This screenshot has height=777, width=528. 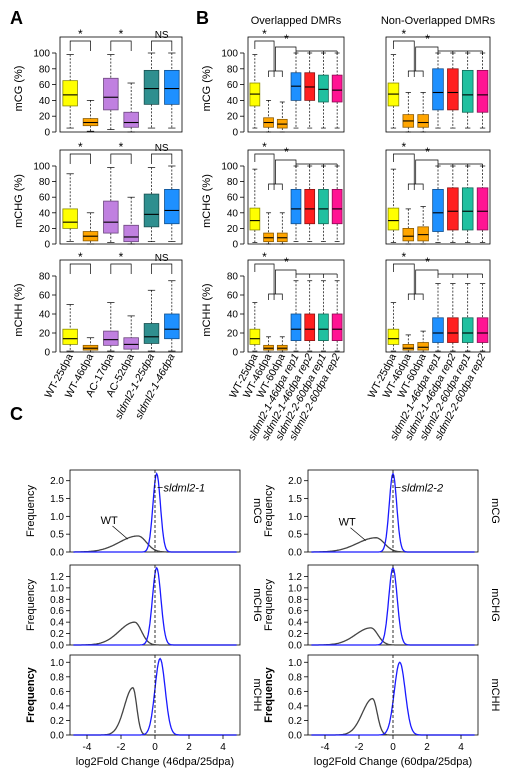 I want to click on density-panel-right-mCHG: 0.00.20.40.60.81.01.2 Frequency mCHG, so click(x=382, y=608).